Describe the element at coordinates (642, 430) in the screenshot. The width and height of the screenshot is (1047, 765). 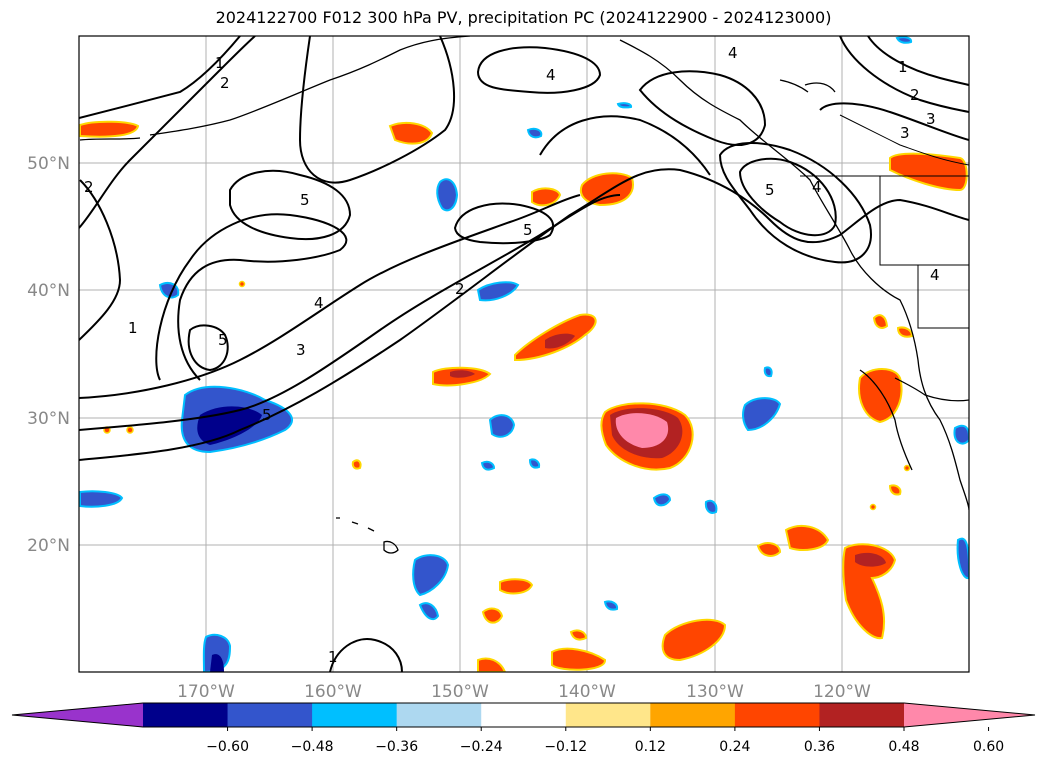
I see `precip-blob-pink` at that location.